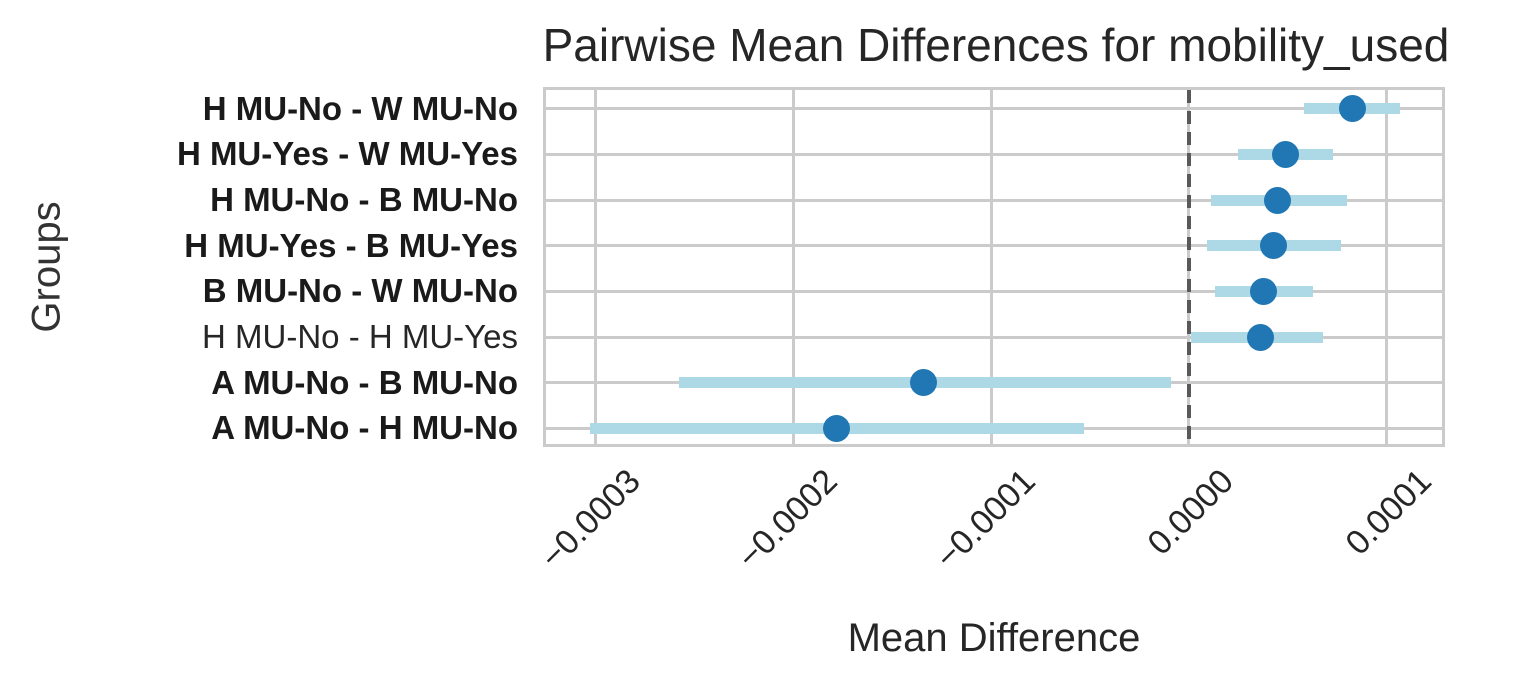 This screenshot has height=692, width=1516. Describe the element at coordinates (788, 519) in the screenshot. I see `x-tick-label: −0.0002` at that location.